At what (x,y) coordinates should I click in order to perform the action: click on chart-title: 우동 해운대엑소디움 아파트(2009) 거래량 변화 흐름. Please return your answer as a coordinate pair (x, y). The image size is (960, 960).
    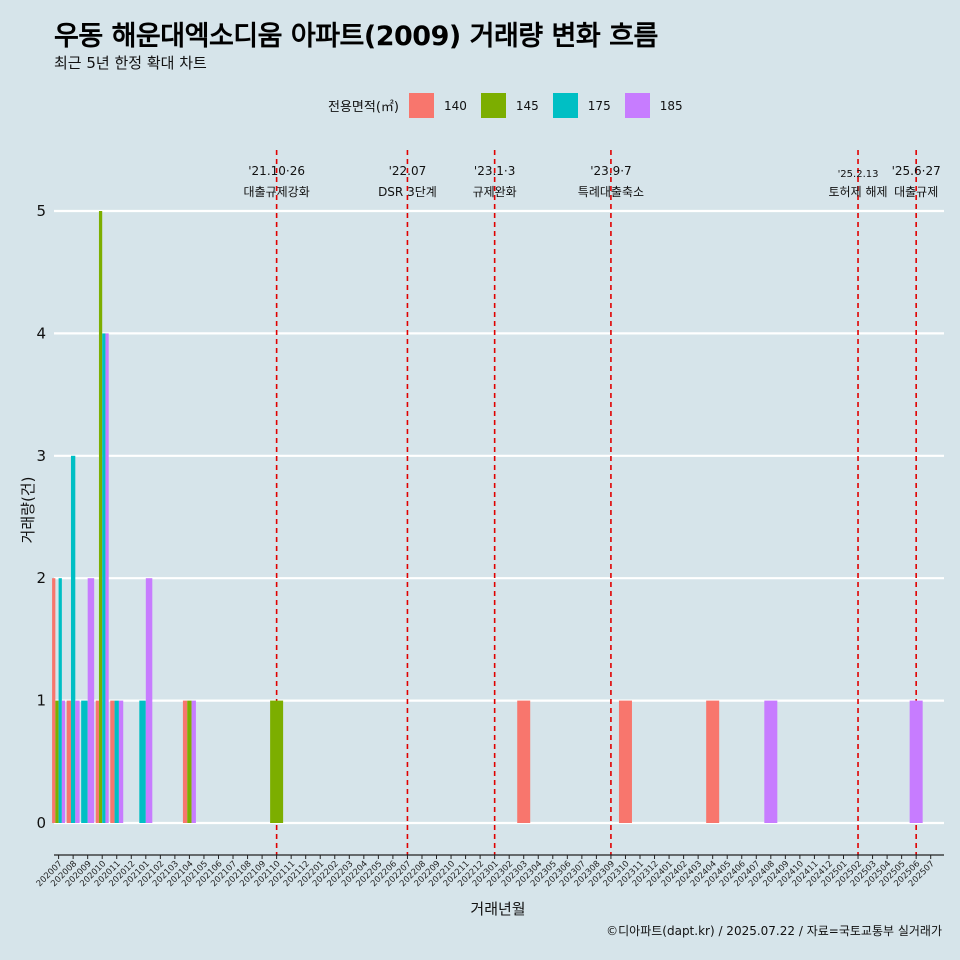
    Looking at the image, I should click on (356, 36).